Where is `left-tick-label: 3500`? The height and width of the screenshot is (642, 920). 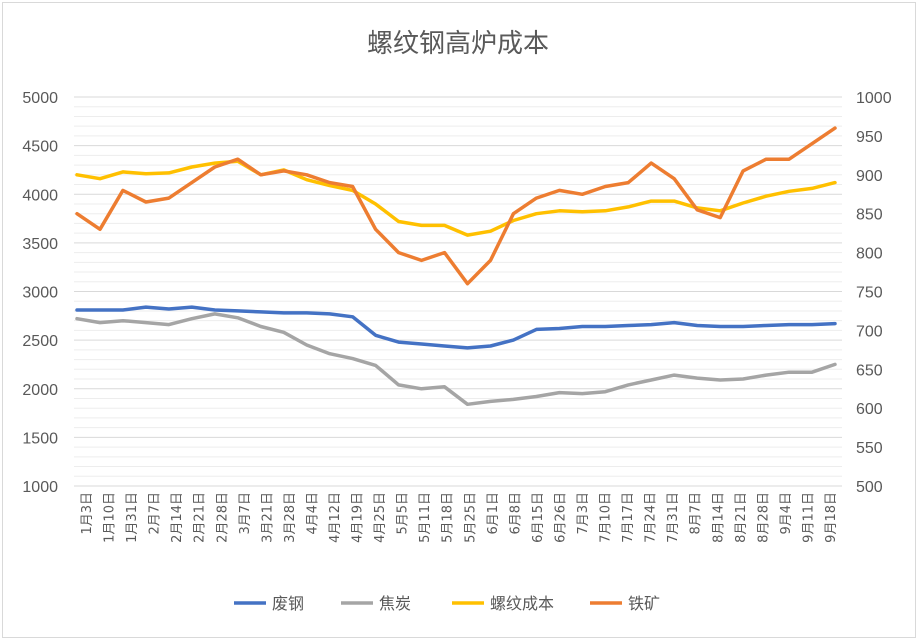 left-tick-label: 3500 is located at coordinates (40, 244).